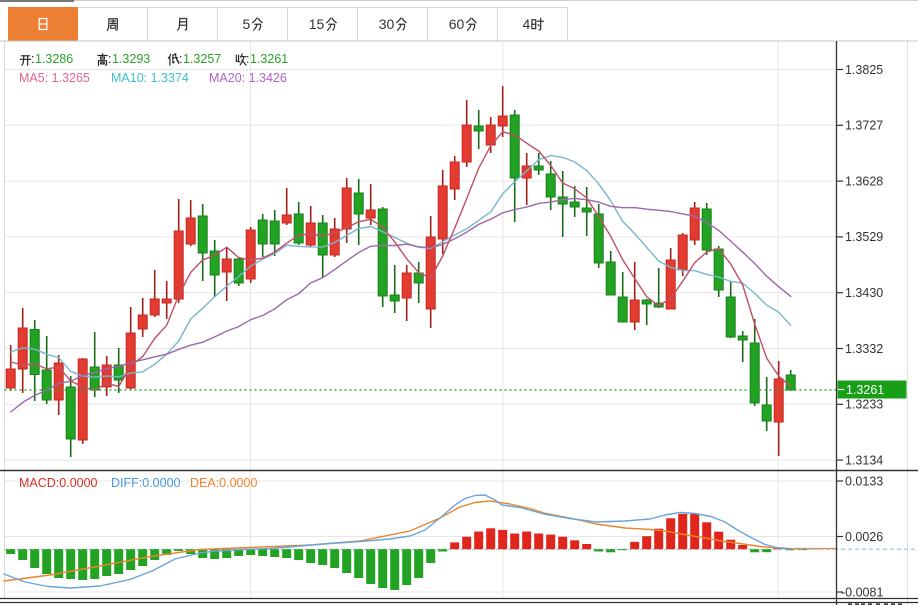 The image size is (918, 605). What do you see at coordinates (864, 481) in the screenshot?
I see `svg-text: 0.0133` at bounding box center [864, 481].